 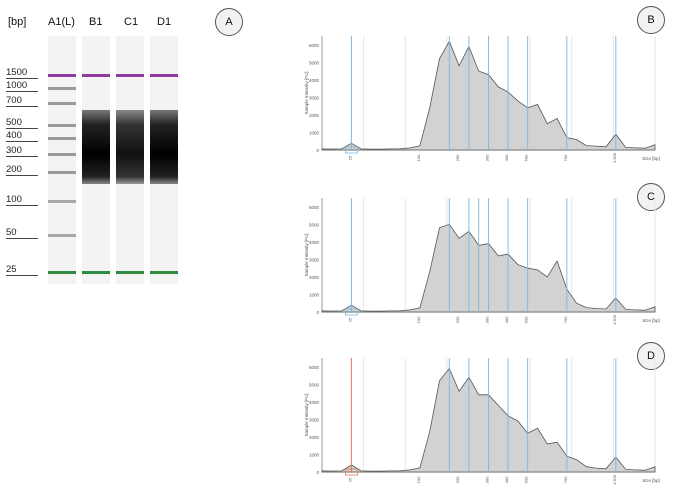 I want to click on ladder-label-700: 700, so click(x=14, y=100).